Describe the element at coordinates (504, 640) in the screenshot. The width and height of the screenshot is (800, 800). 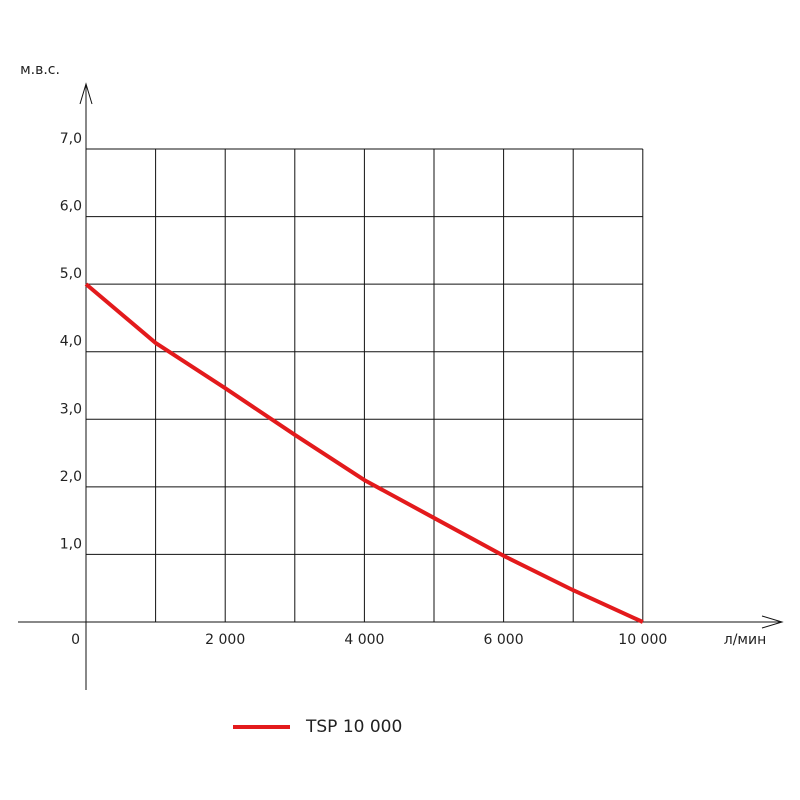
I see `x-tick-label: 6 000` at that location.